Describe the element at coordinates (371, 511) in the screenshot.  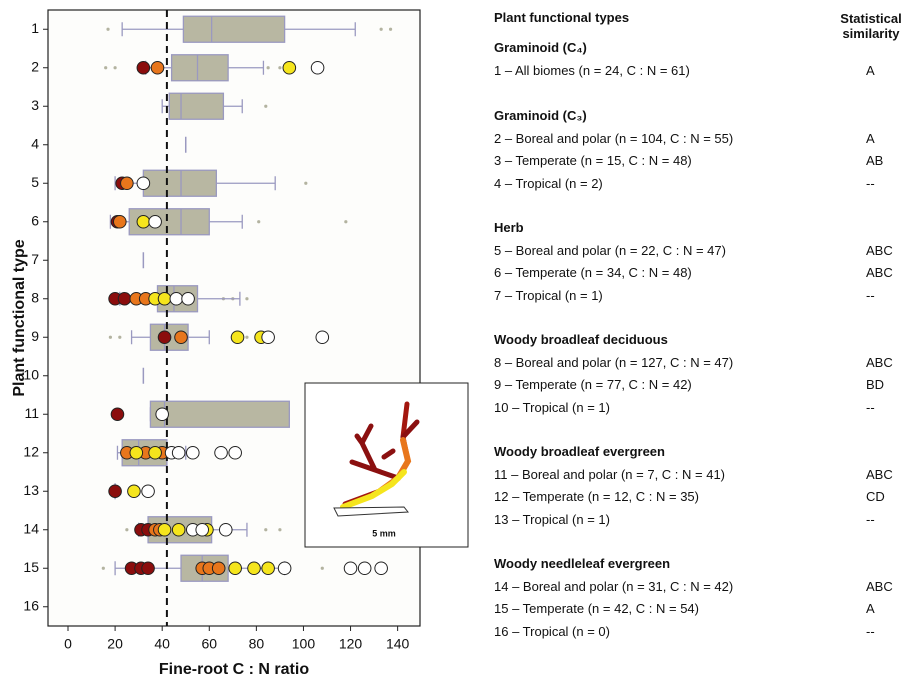
I see `root-base` at that location.